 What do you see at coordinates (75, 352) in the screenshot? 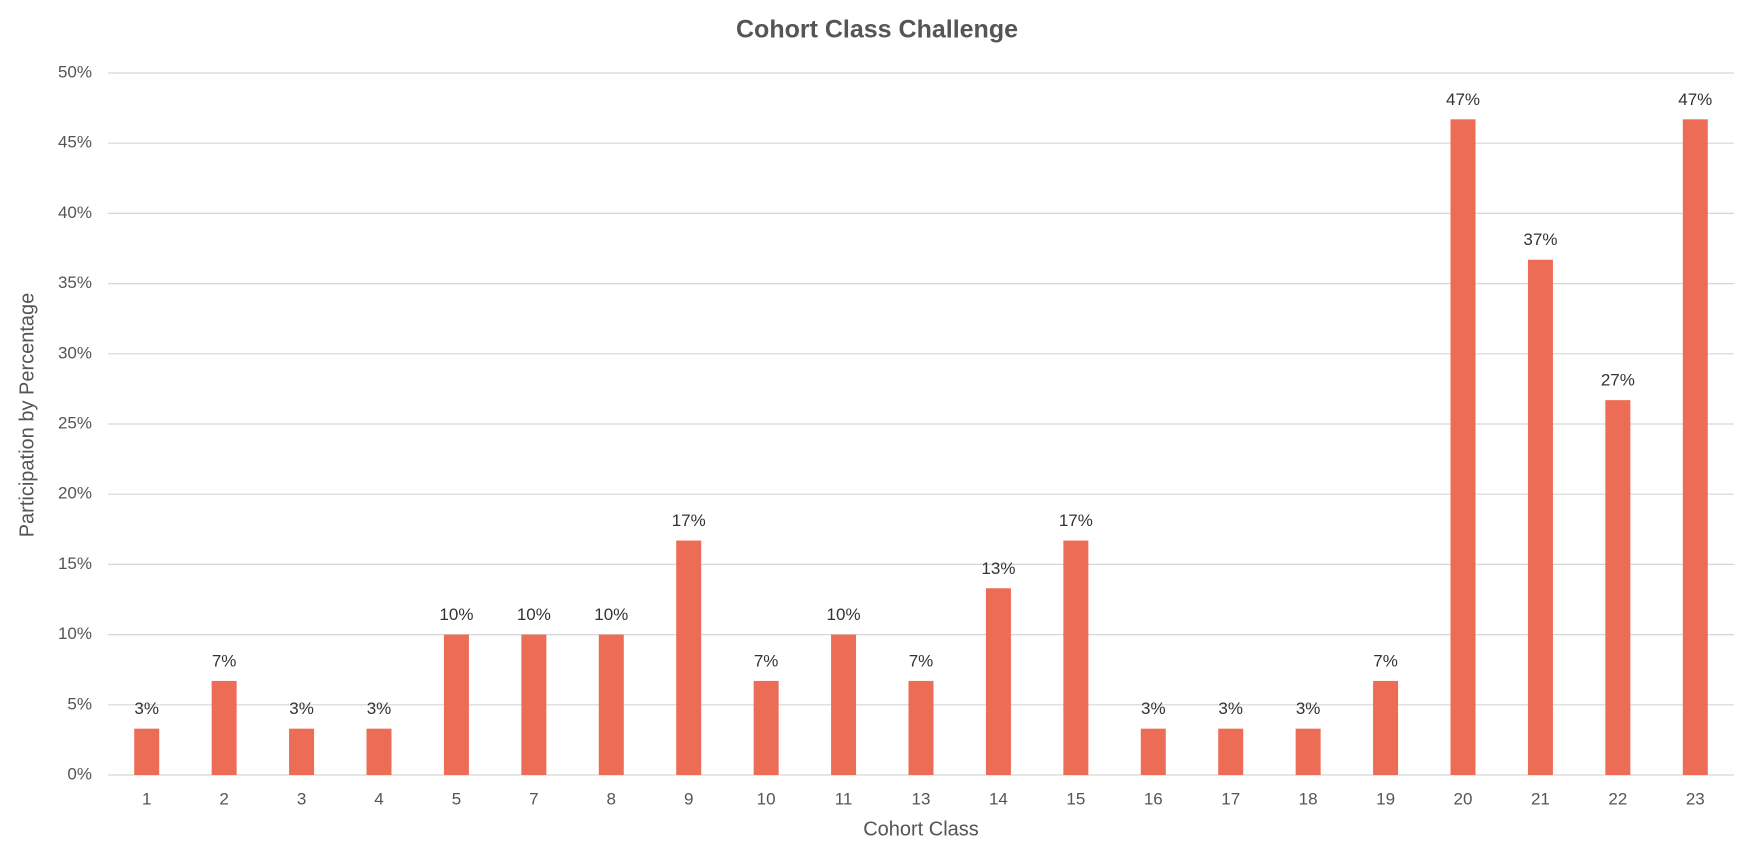
I see `y-tick-label: 30%` at bounding box center [75, 352].